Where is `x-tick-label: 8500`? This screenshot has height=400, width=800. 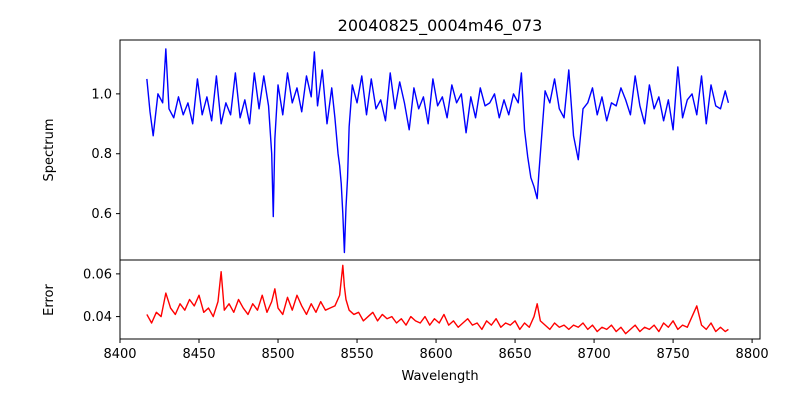
x-tick-label: 8500 is located at coordinates (277, 354).